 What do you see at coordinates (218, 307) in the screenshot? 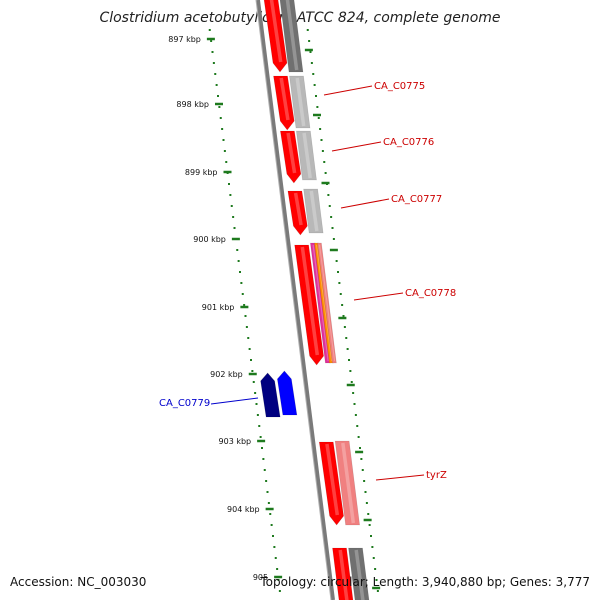
I see `kbp-label: 901 kbp` at bounding box center [218, 307].